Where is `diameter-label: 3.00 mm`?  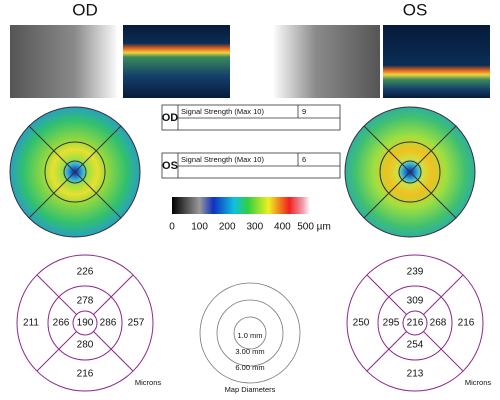
diameter-label: 3.00 mm is located at coordinates (249, 351).